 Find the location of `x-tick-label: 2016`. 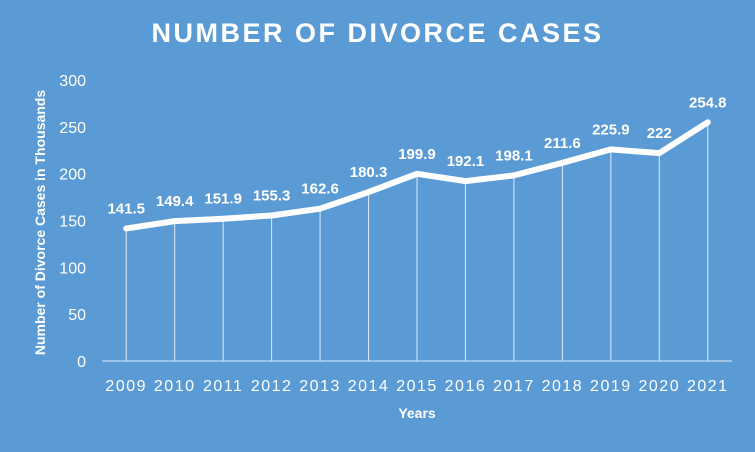

x-tick-label: 2016 is located at coordinates (466, 386).